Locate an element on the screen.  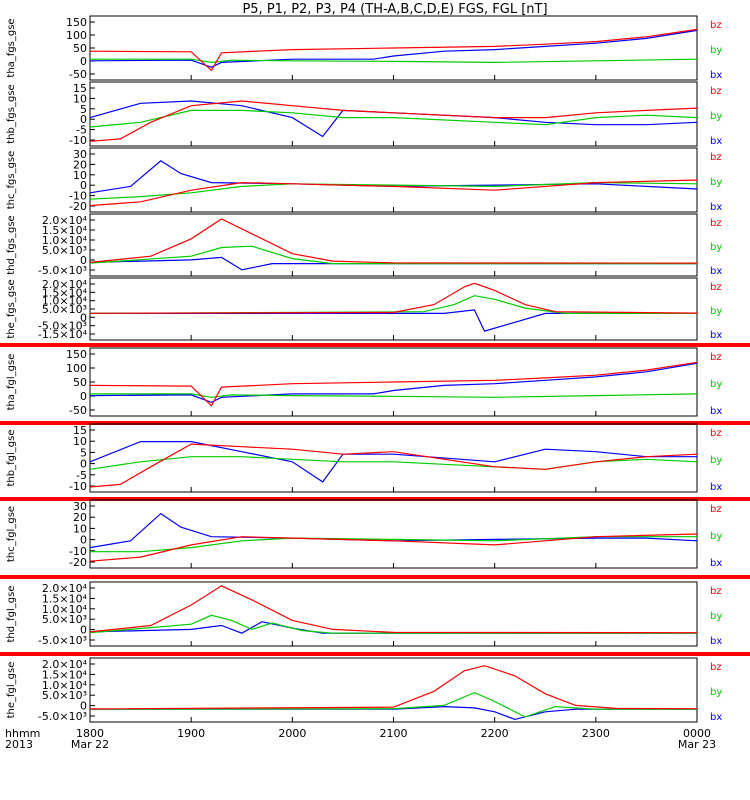
y-tick-label: -20 is located at coordinates (78, 206).